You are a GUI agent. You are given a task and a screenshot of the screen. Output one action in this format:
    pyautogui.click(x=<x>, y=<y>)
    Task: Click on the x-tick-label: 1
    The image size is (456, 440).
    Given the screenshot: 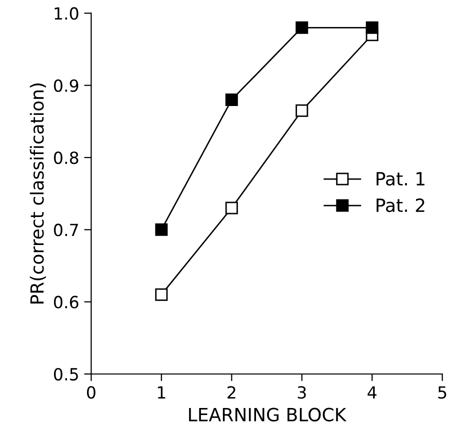 What is the action you would take?
    pyautogui.click(x=162, y=392)
    